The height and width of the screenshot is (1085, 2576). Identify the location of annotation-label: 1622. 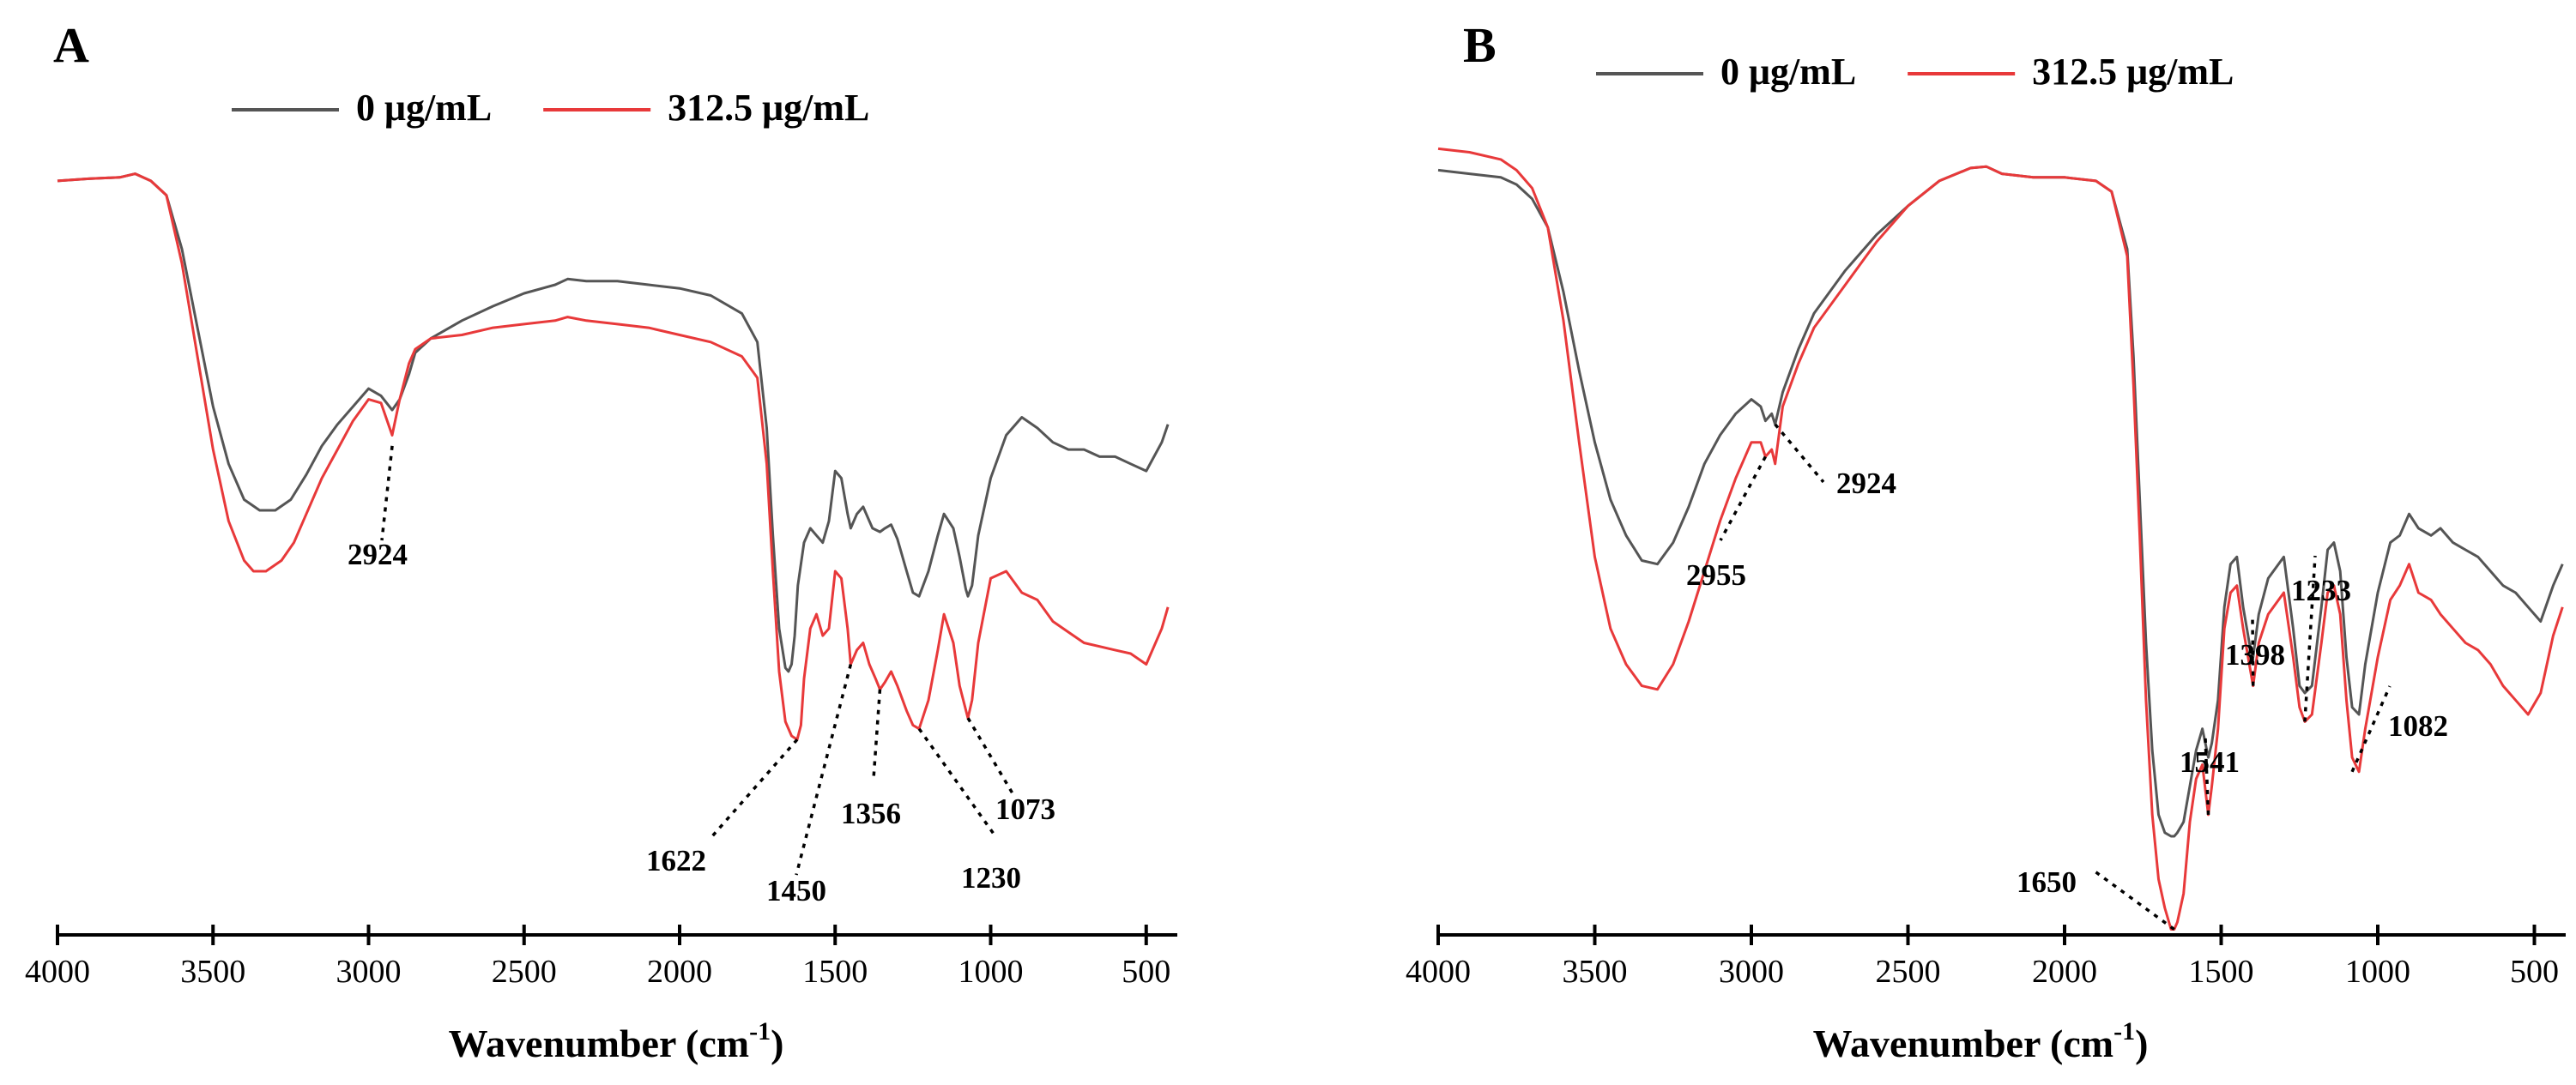
(676, 860).